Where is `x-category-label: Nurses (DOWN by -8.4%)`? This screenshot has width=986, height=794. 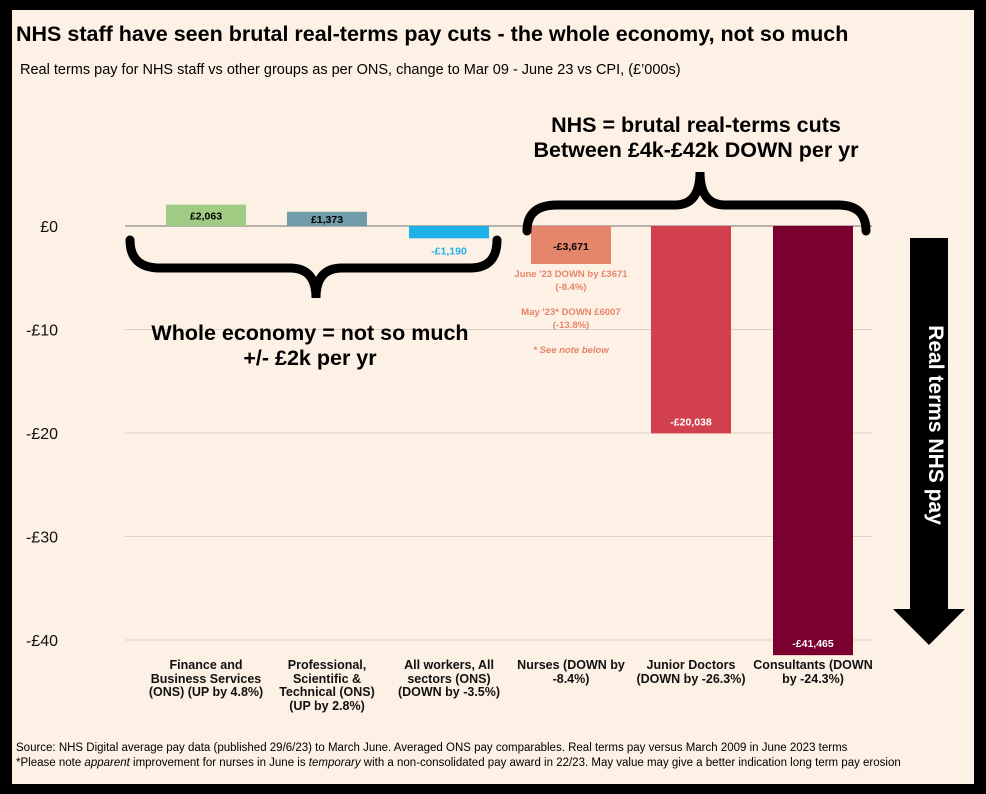
x-category-label: Nurses (DOWN by -8.4%) is located at coordinates (571, 672).